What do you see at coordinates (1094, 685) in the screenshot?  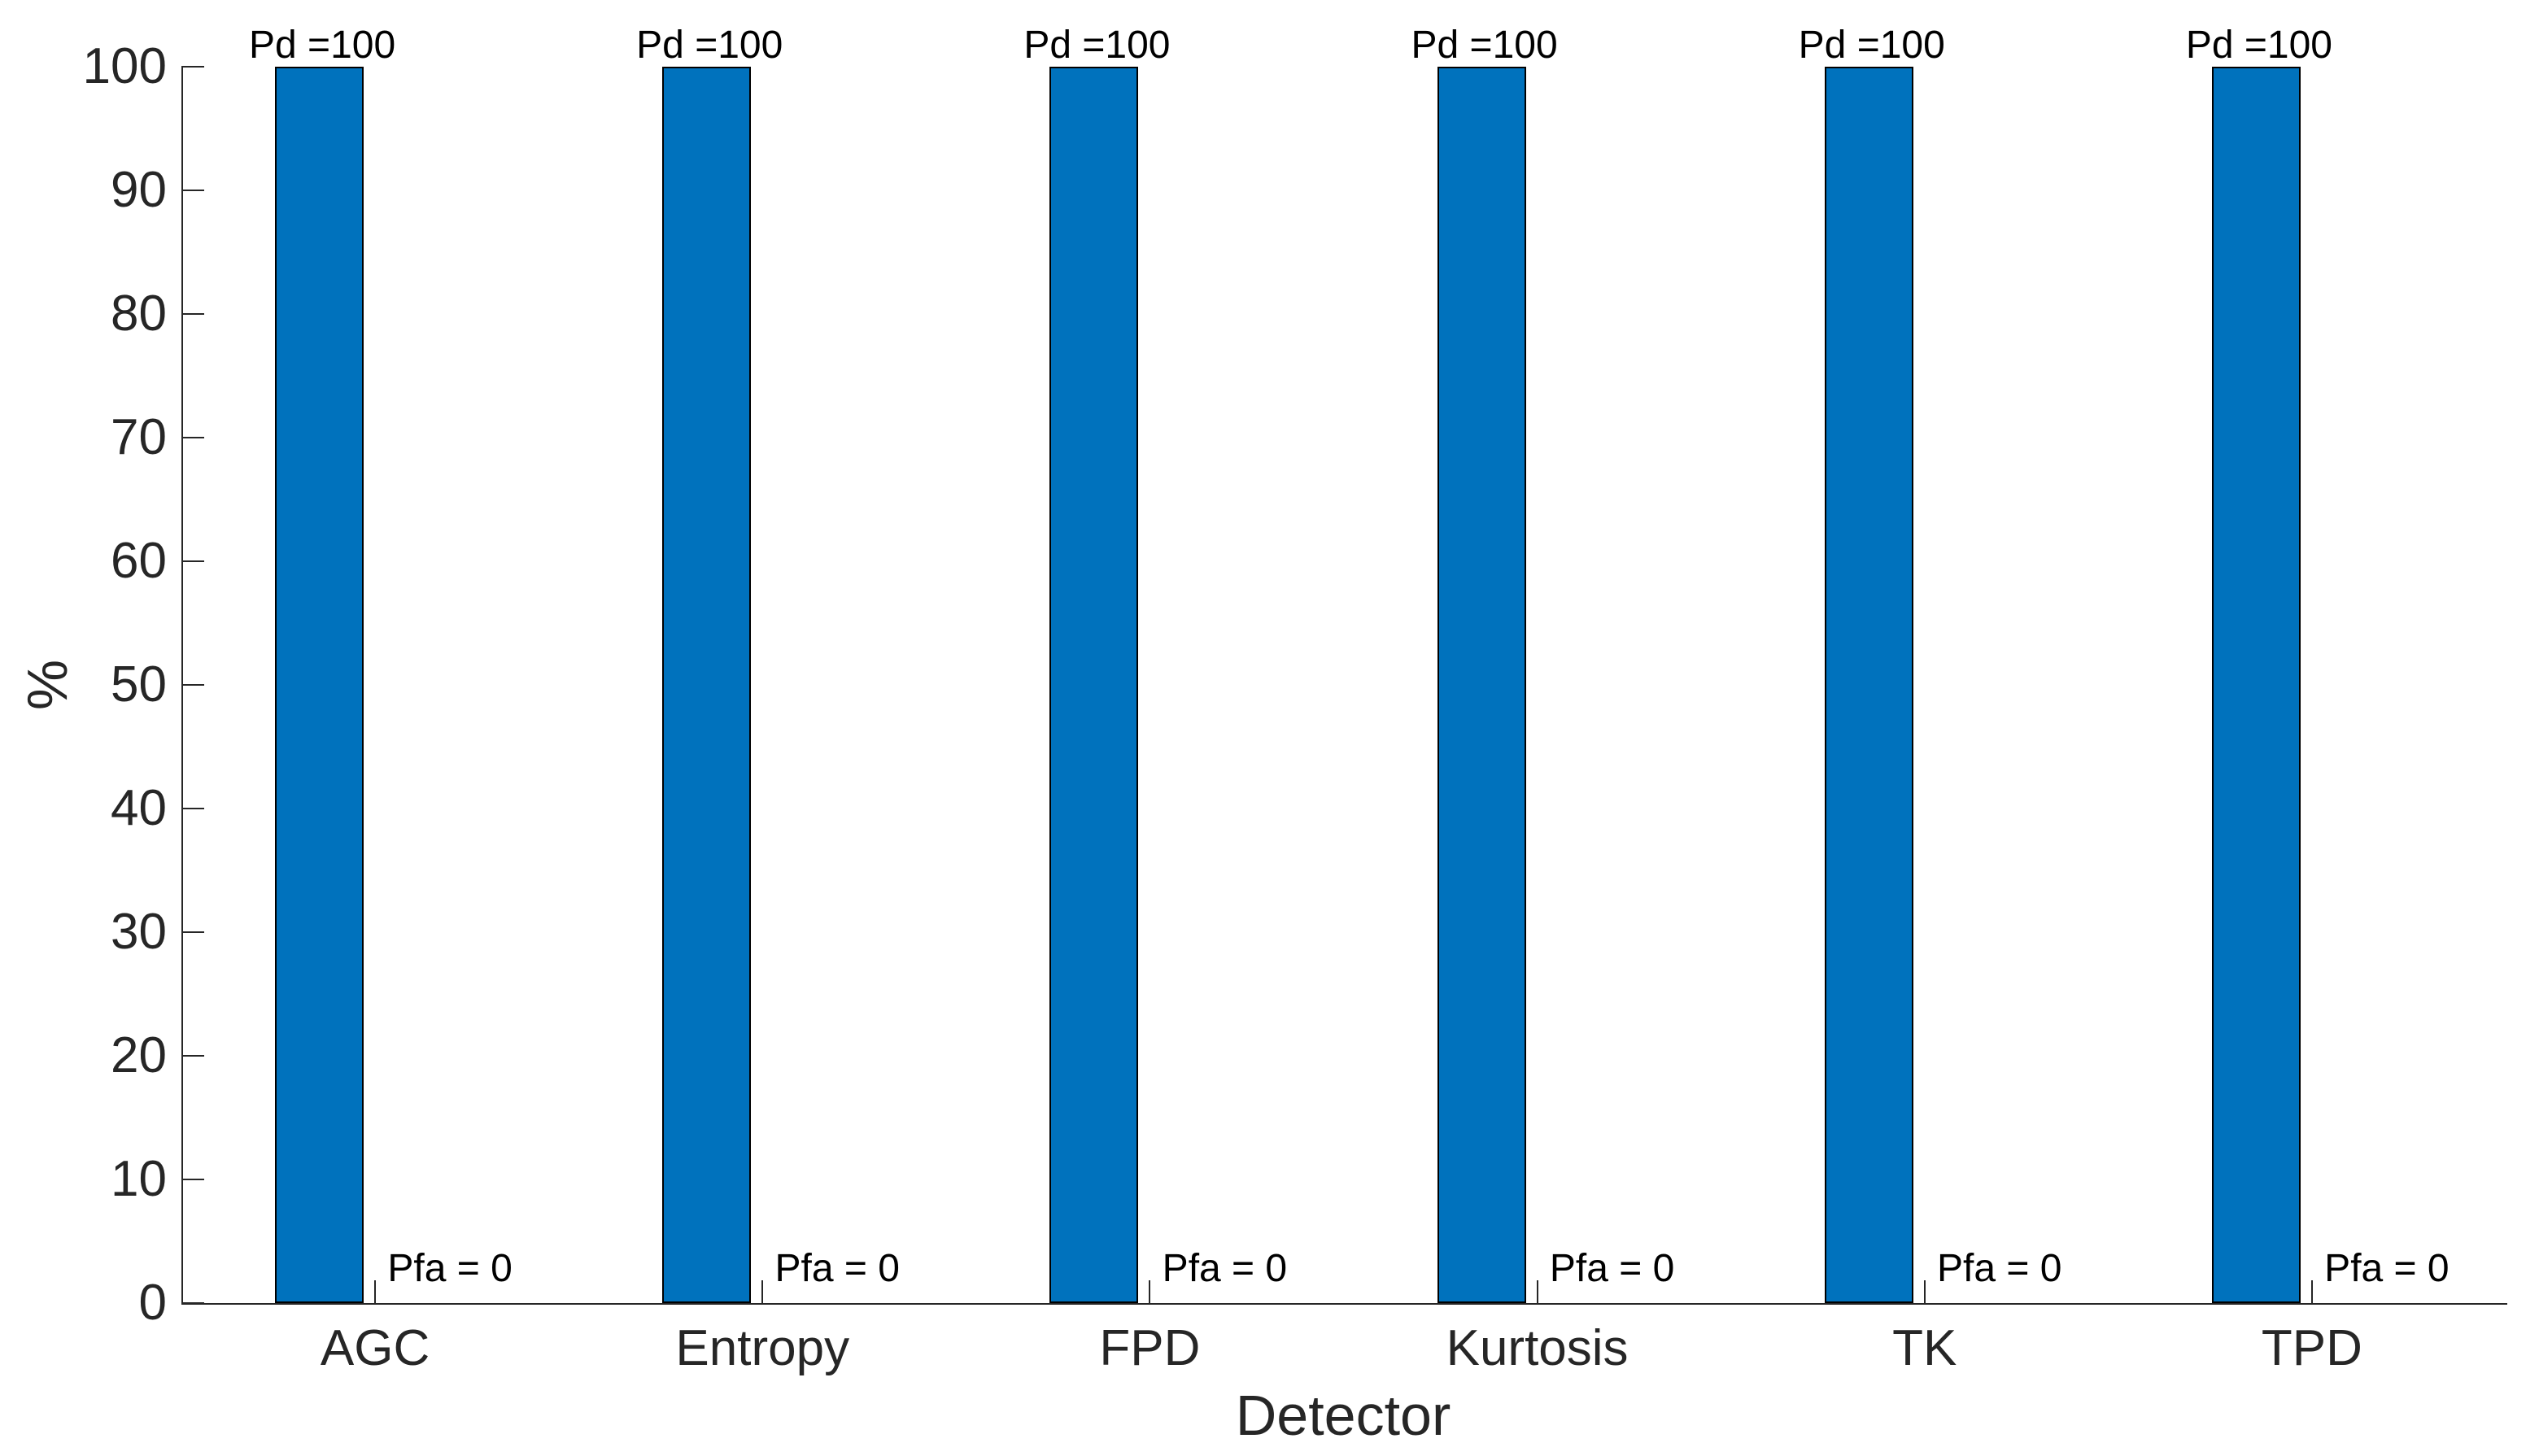 I see `bar-pd-fpd` at bounding box center [1094, 685].